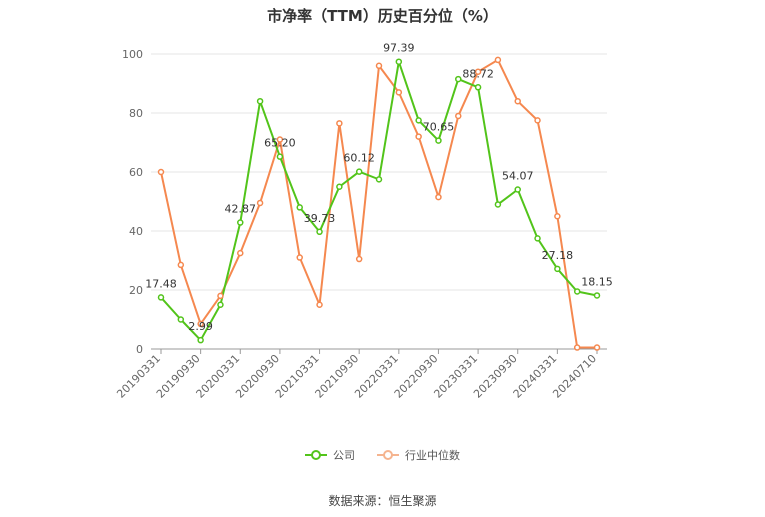 Image resolution: width=765 pixels, height=517 pixels. Describe the element at coordinates (280, 143) in the screenshot. I see `data-label: 65.20` at that location.